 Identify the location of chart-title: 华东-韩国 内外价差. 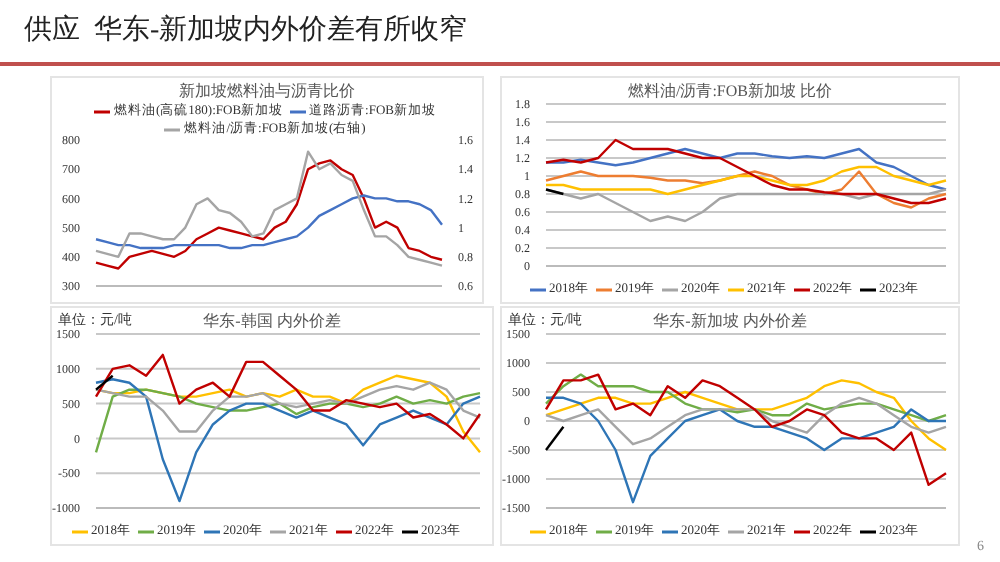
(272, 321).